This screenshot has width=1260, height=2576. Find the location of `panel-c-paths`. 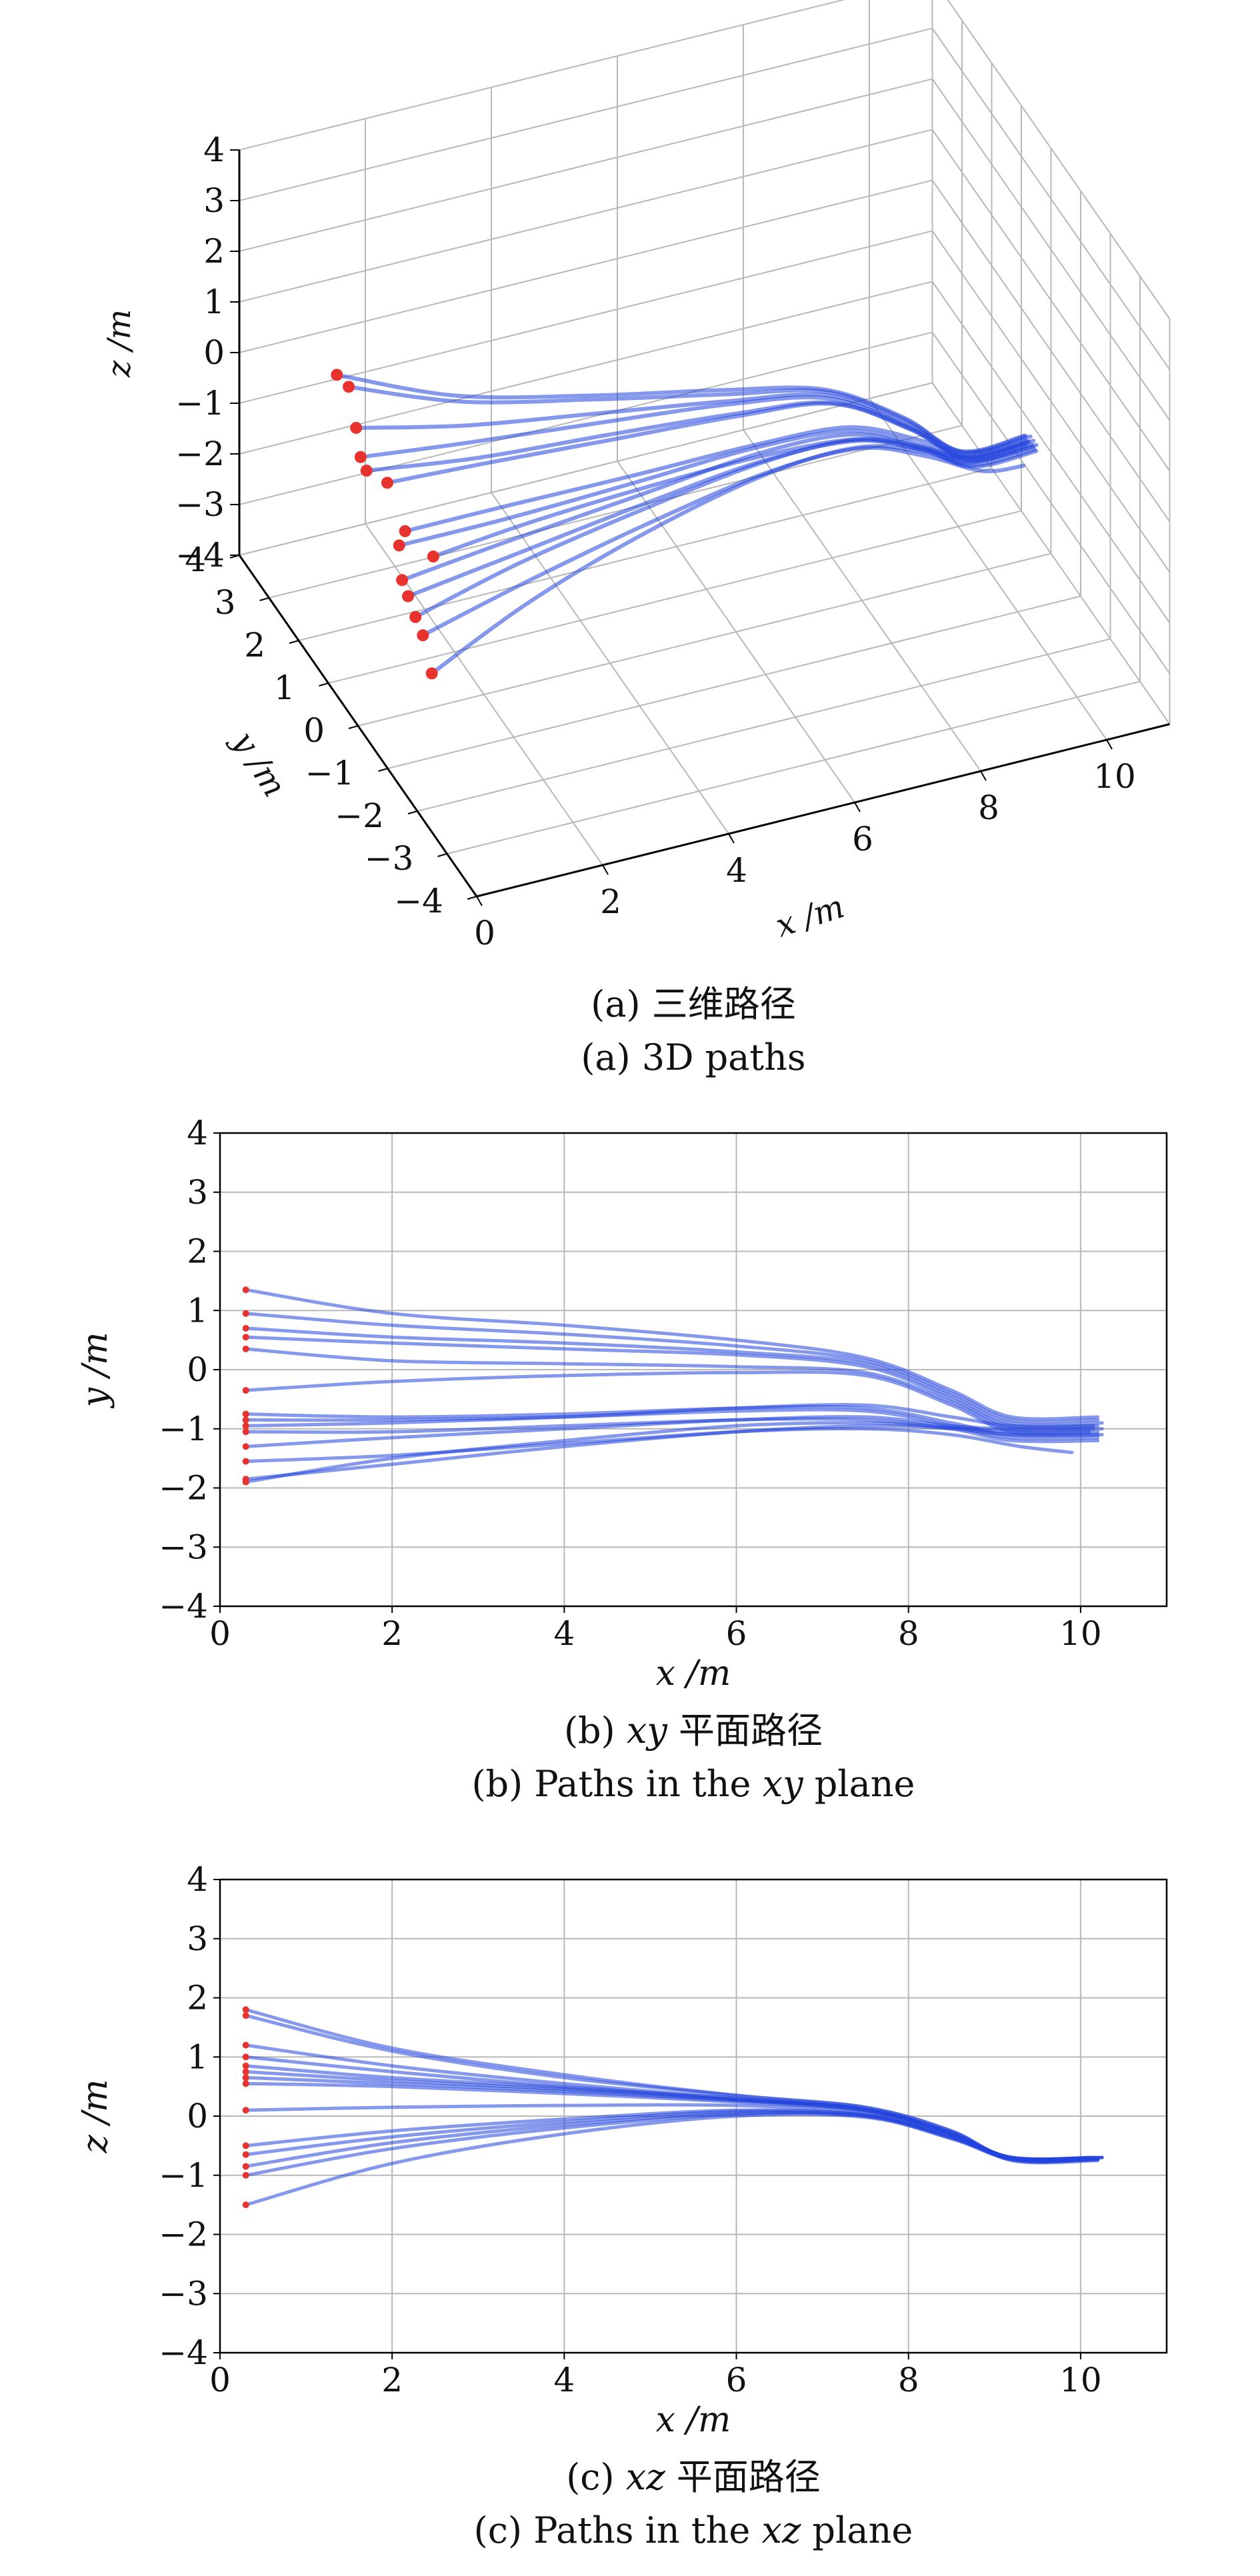

panel-c-paths is located at coordinates (673, 2108).